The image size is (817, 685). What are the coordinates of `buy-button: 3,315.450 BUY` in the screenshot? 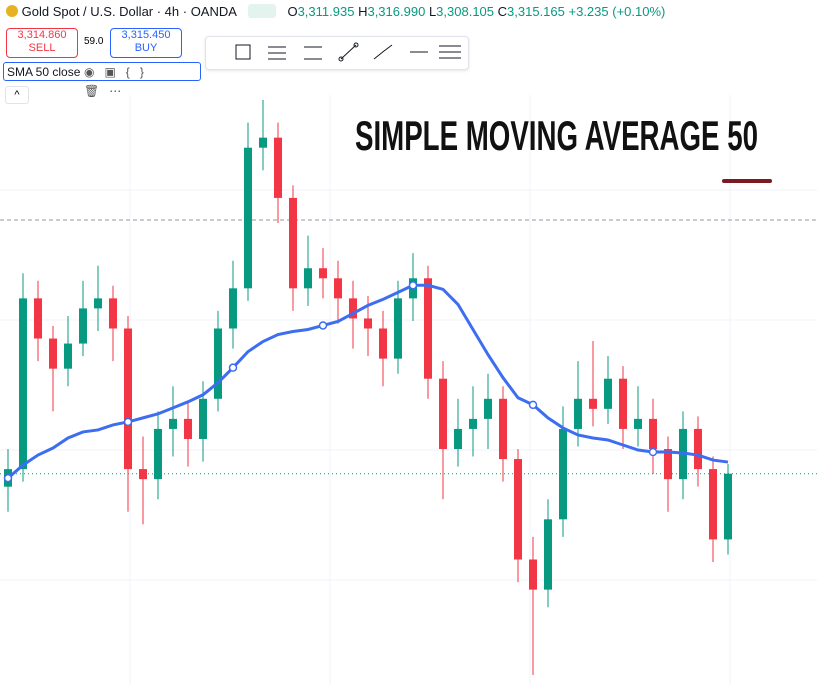 It's located at (146, 43).